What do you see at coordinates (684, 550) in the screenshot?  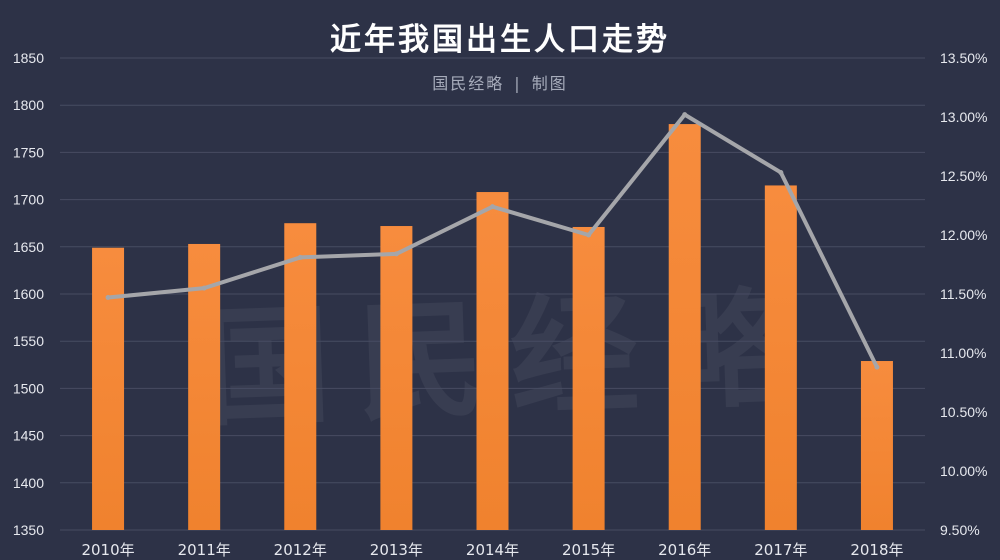 I see `x-tick-label: 2016年` at bounding box center [684, 550].